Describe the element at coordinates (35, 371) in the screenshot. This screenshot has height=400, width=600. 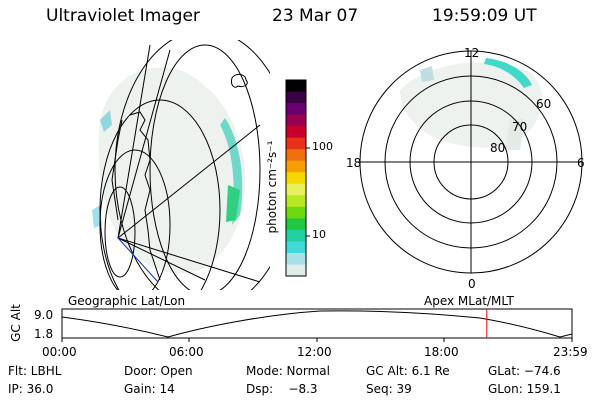
I see `status-filter: Flt: LBHL` at that location.